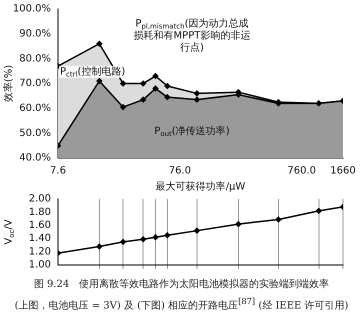 The image size is (363, 327). Describe the element at coordinates (301, 171) in the screenshot. I see `x-tick-label: 760.0` at that location.